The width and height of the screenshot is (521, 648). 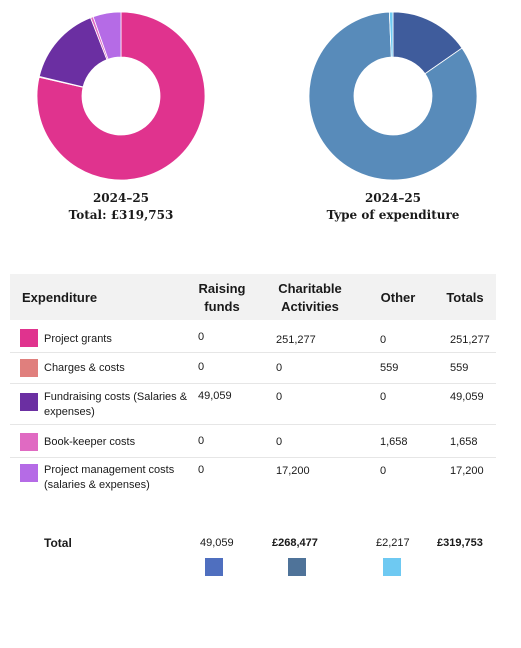 What do you see at coordinates (393, 207) in the screenshot?
I see `right-chart-caption: 2024–25 Type of expenditure` at bounding box center [393, 207].